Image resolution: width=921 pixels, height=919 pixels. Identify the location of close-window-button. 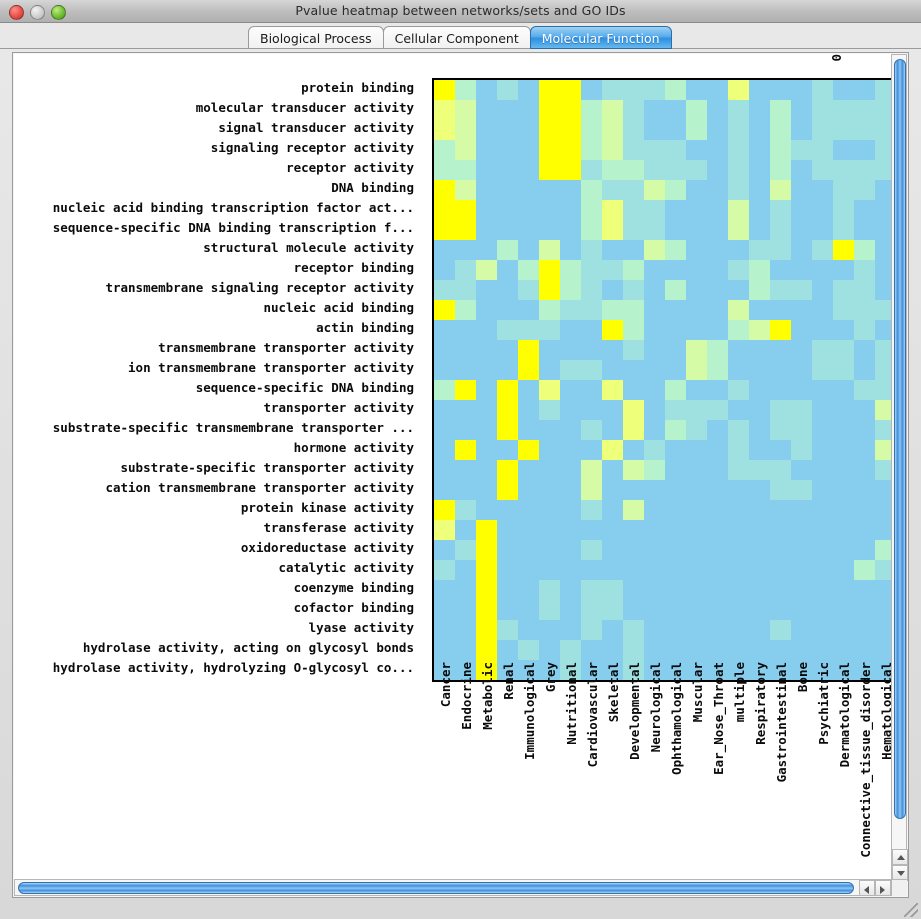
(16, 12).